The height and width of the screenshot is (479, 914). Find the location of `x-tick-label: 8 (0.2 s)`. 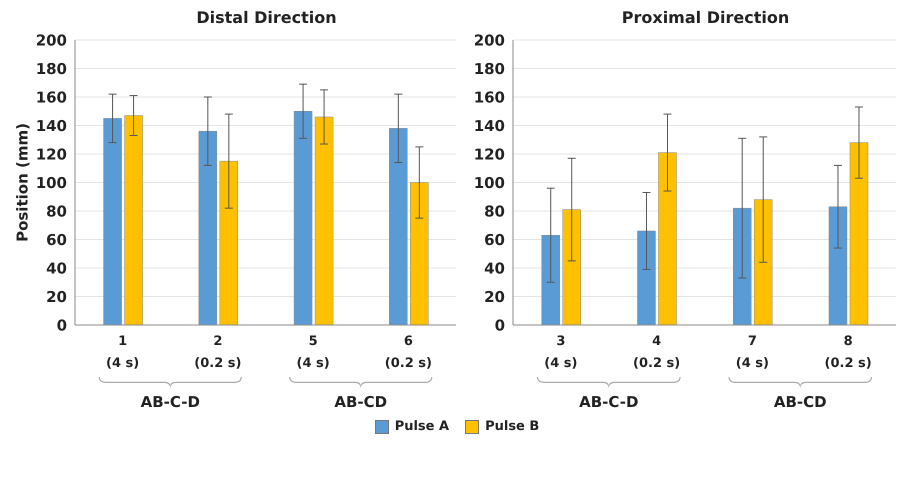

x-tick-label: 8 (0.2 s) is located at coordinates (848, 352).